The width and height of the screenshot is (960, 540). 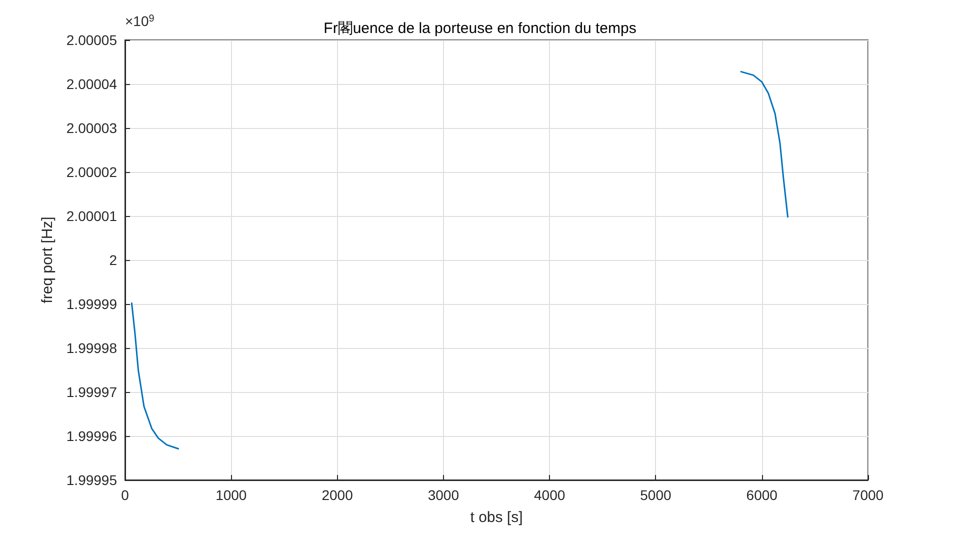 I want to click on x-tick-label: 6000, so click(x=762, y=495).